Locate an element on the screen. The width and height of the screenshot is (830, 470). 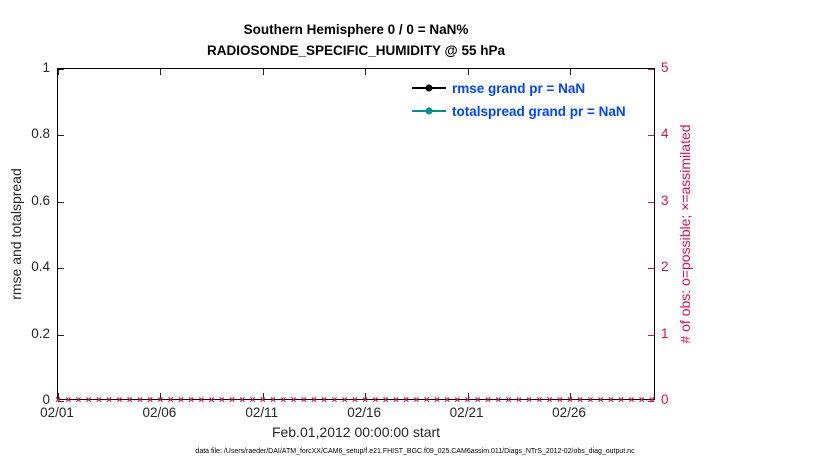
legend-item: totalspread grand pr = NaN is located at coordinates (519, 111).